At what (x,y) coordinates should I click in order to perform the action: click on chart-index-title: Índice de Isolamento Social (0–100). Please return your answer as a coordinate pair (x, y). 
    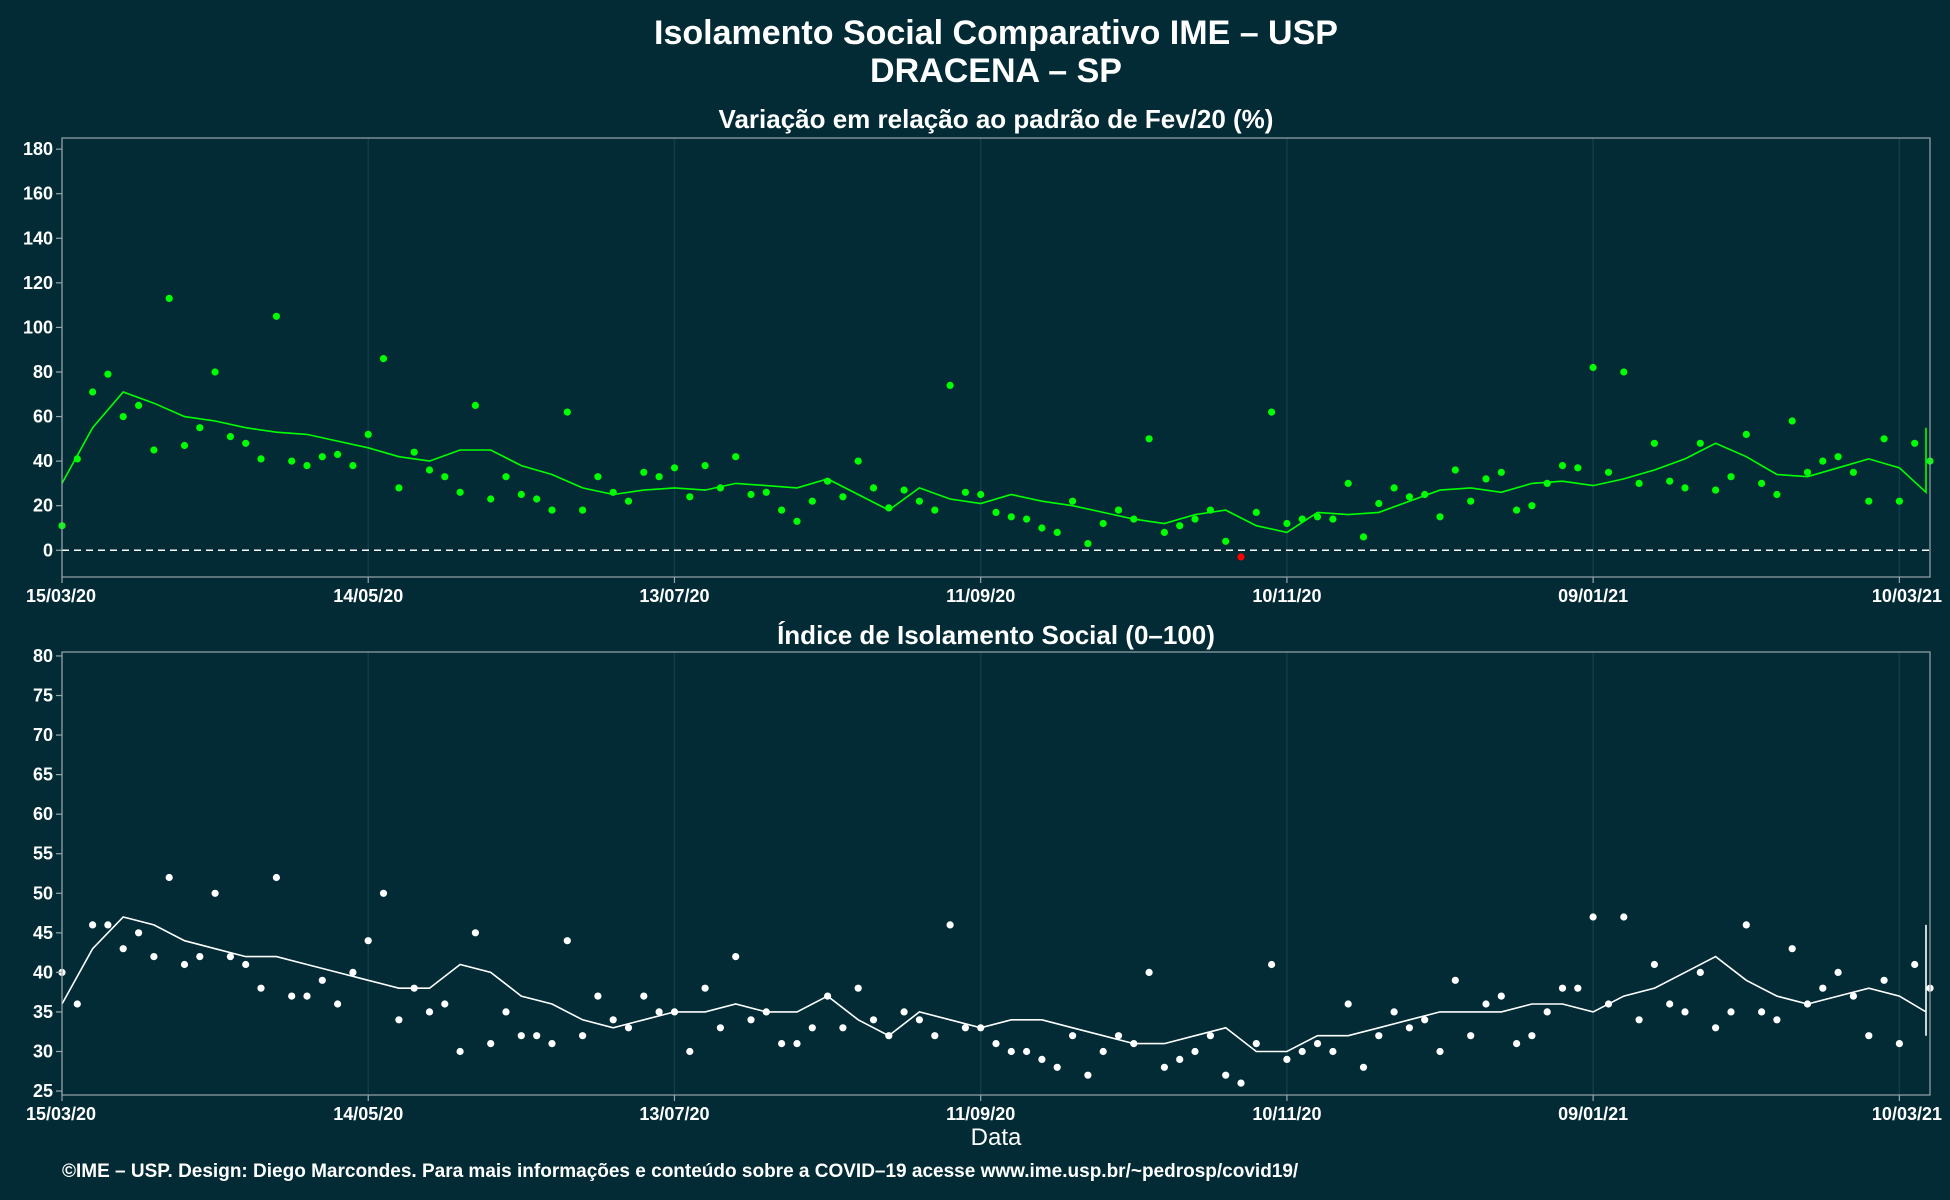
    Looking at the image, I should click on (996, 635).